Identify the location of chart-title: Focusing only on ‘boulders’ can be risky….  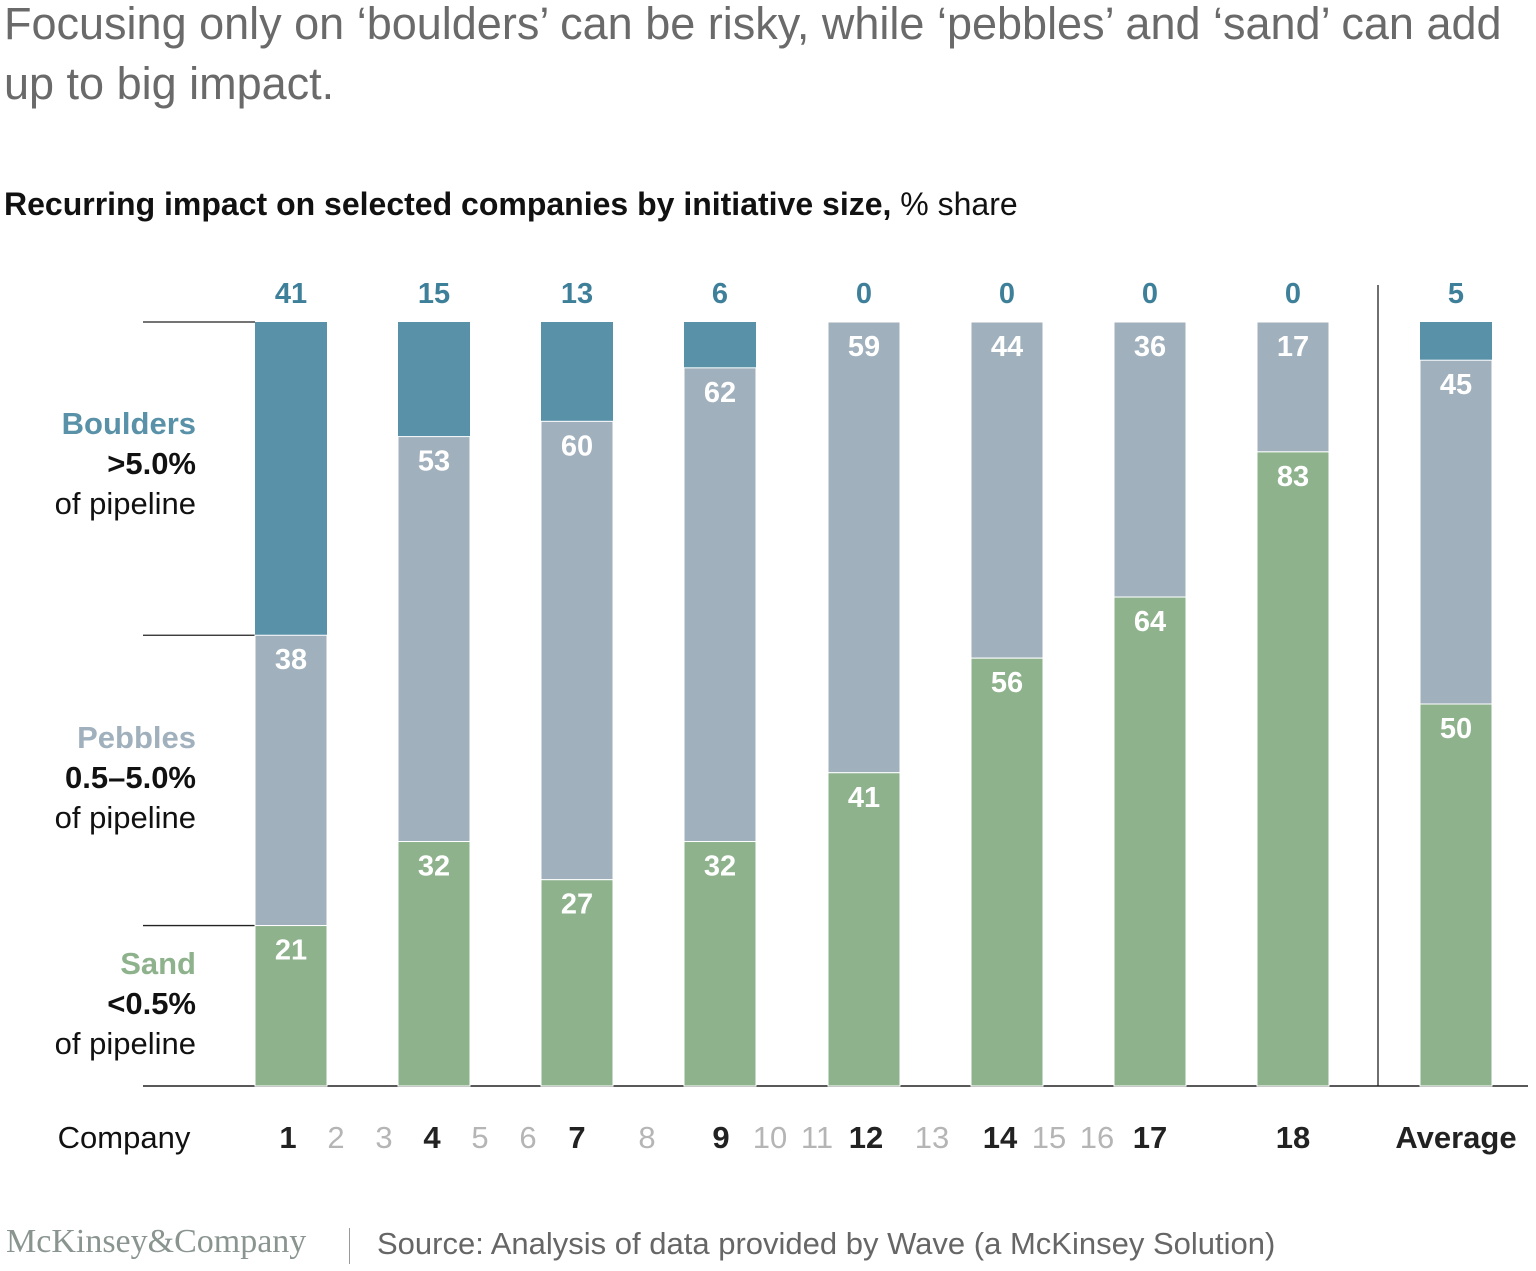
(753, 54).